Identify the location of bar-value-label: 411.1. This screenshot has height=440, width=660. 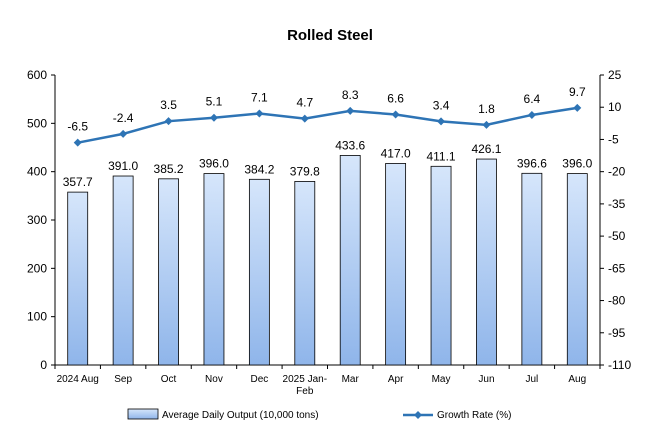
(440, 156).